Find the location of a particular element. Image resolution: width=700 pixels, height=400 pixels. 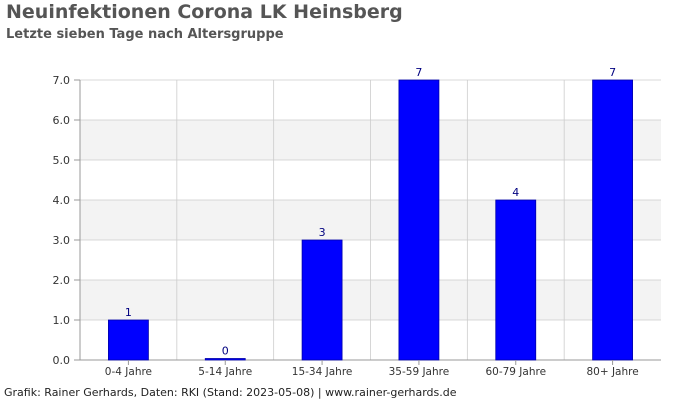

data-label-60-79 Jahre: 4 is located at coordinates (515, 192).